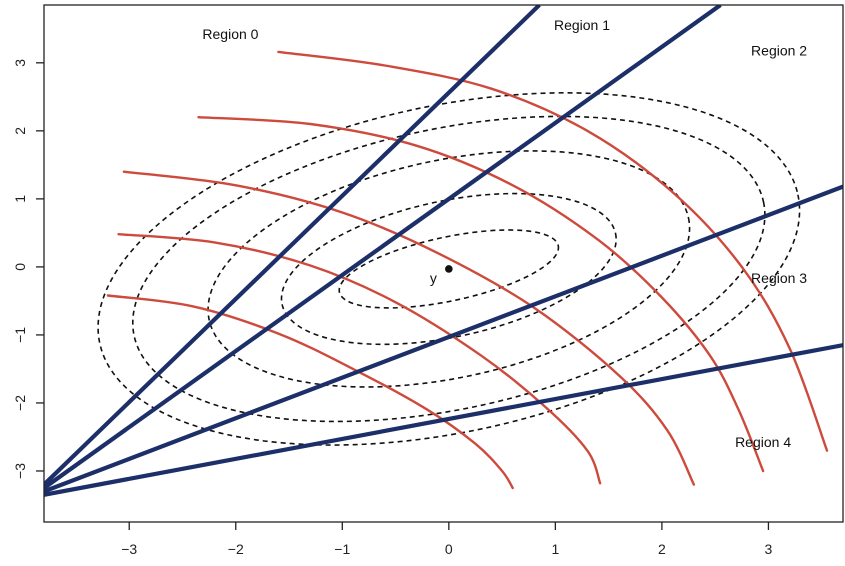  What do you see at coordinates (449, 549) in the screenshot?
I see `x-tick-label: 0` at bounding box center [449, 549].